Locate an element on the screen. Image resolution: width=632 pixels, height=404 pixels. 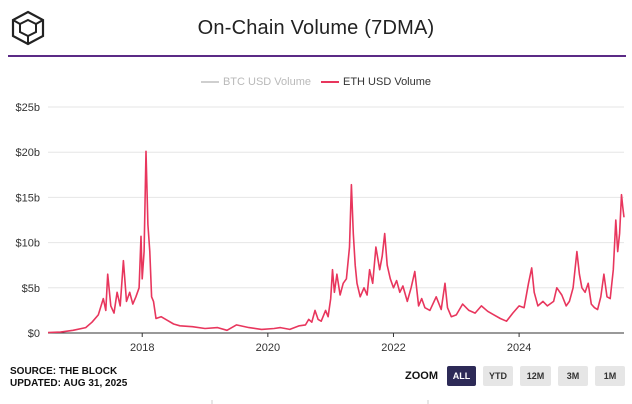
zoom-all-button: ALL is located at coordinates (461, 376).